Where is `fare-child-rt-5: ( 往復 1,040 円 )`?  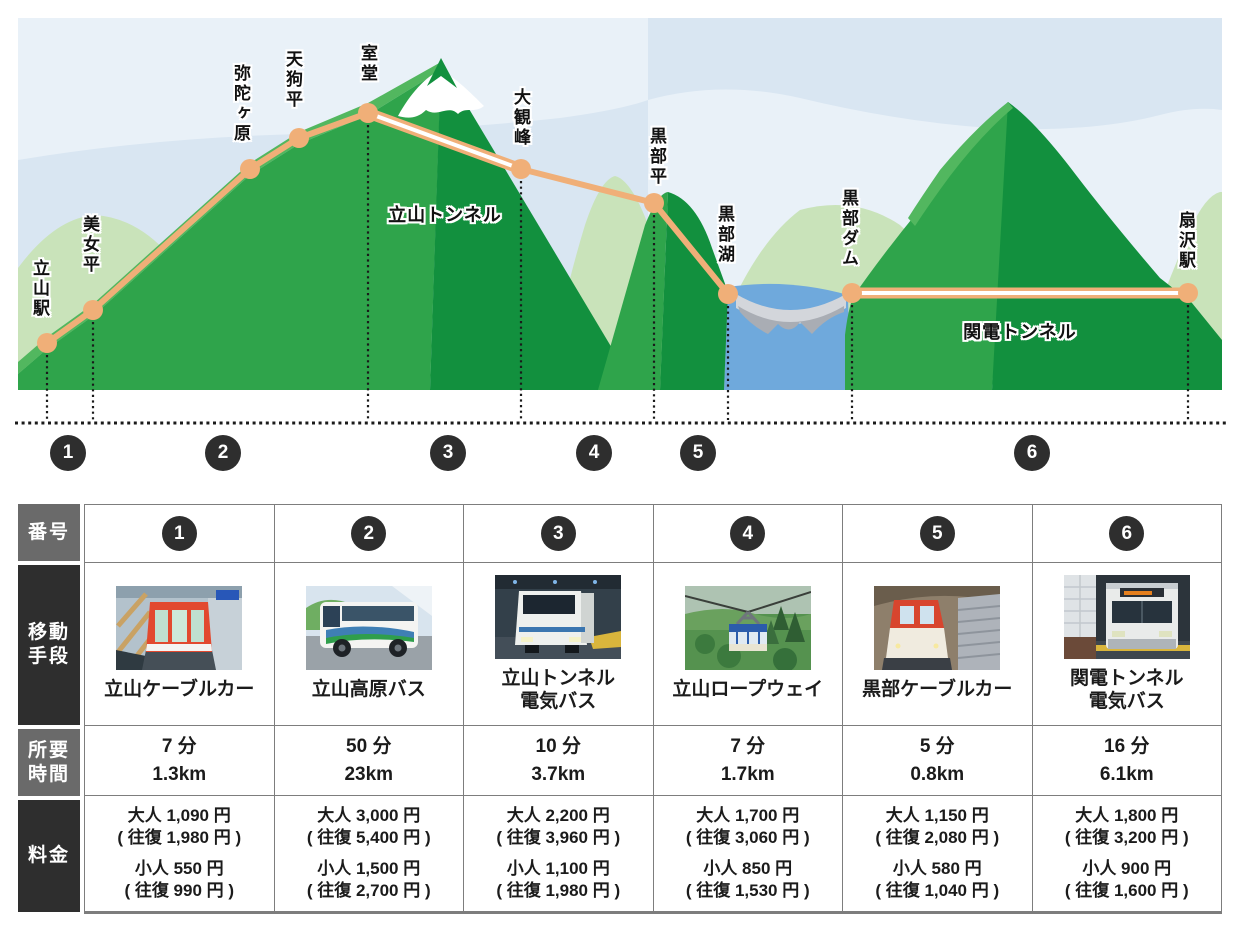
fare-child-rt-5: ( 往復 1,040 円 ) is located at coordinates (937, 891).